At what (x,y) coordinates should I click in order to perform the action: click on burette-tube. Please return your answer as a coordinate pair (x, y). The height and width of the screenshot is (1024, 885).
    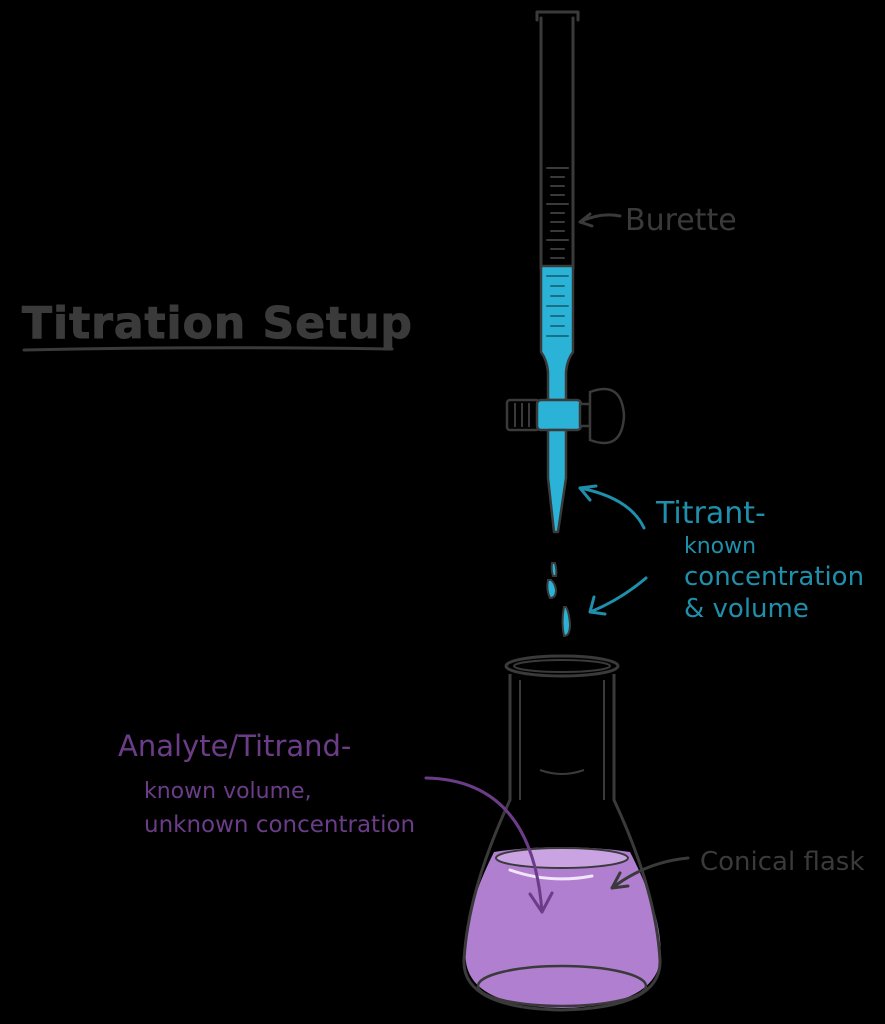
    Looking at the image, I should click on (557, 143).